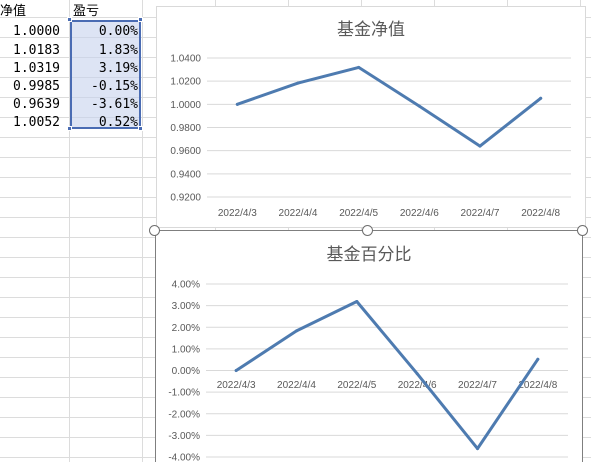  Describe the element at coordinates (118, 31) in the screenshot. I see `pnl-cell: 0.00%` at that location.